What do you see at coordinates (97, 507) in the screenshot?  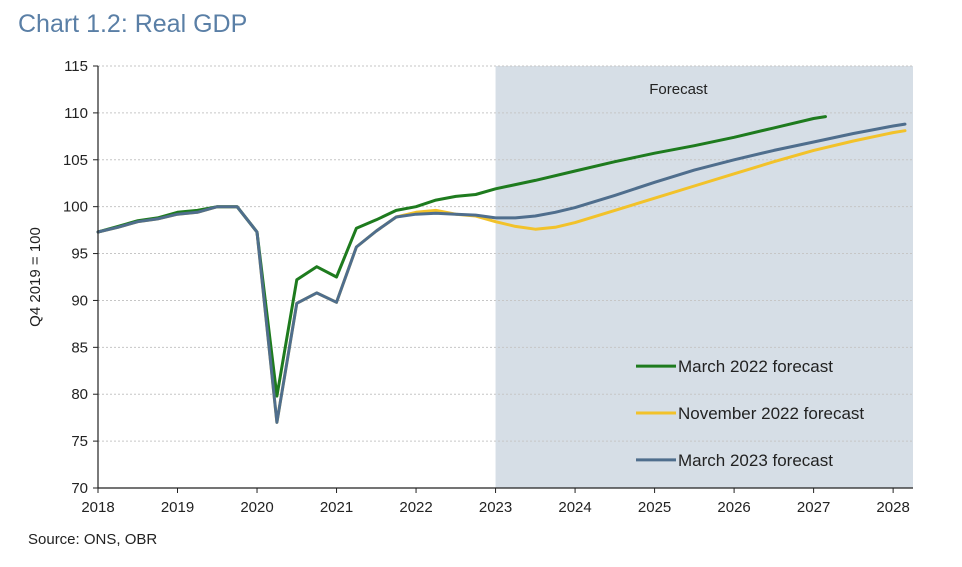 I see `x-tick-label: 2018` at bounding box center [97, 507].